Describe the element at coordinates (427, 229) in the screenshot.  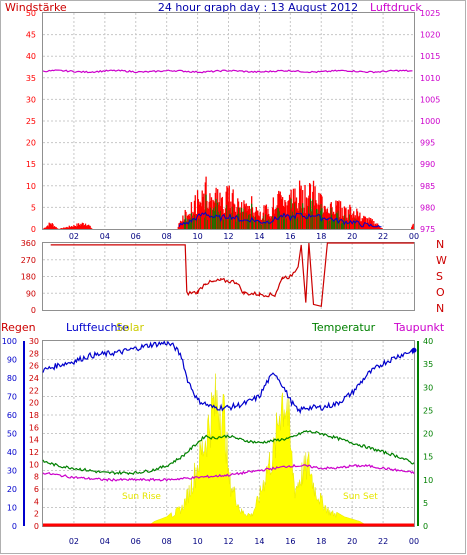
I see `pressure-tick-label: 975` at that location.